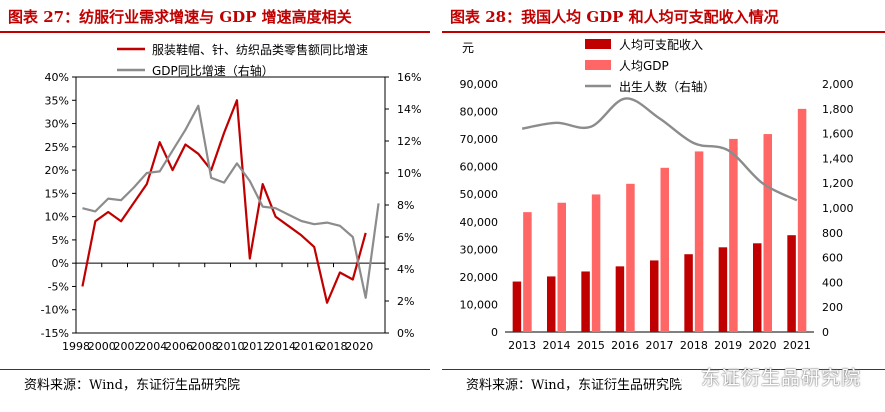 This screenshot has width=885, height=412. What do you see at coordinates (838, 208) in the screenshot?
I see `y-right-tick-label: 1,000` at bounding box center [838, 208].